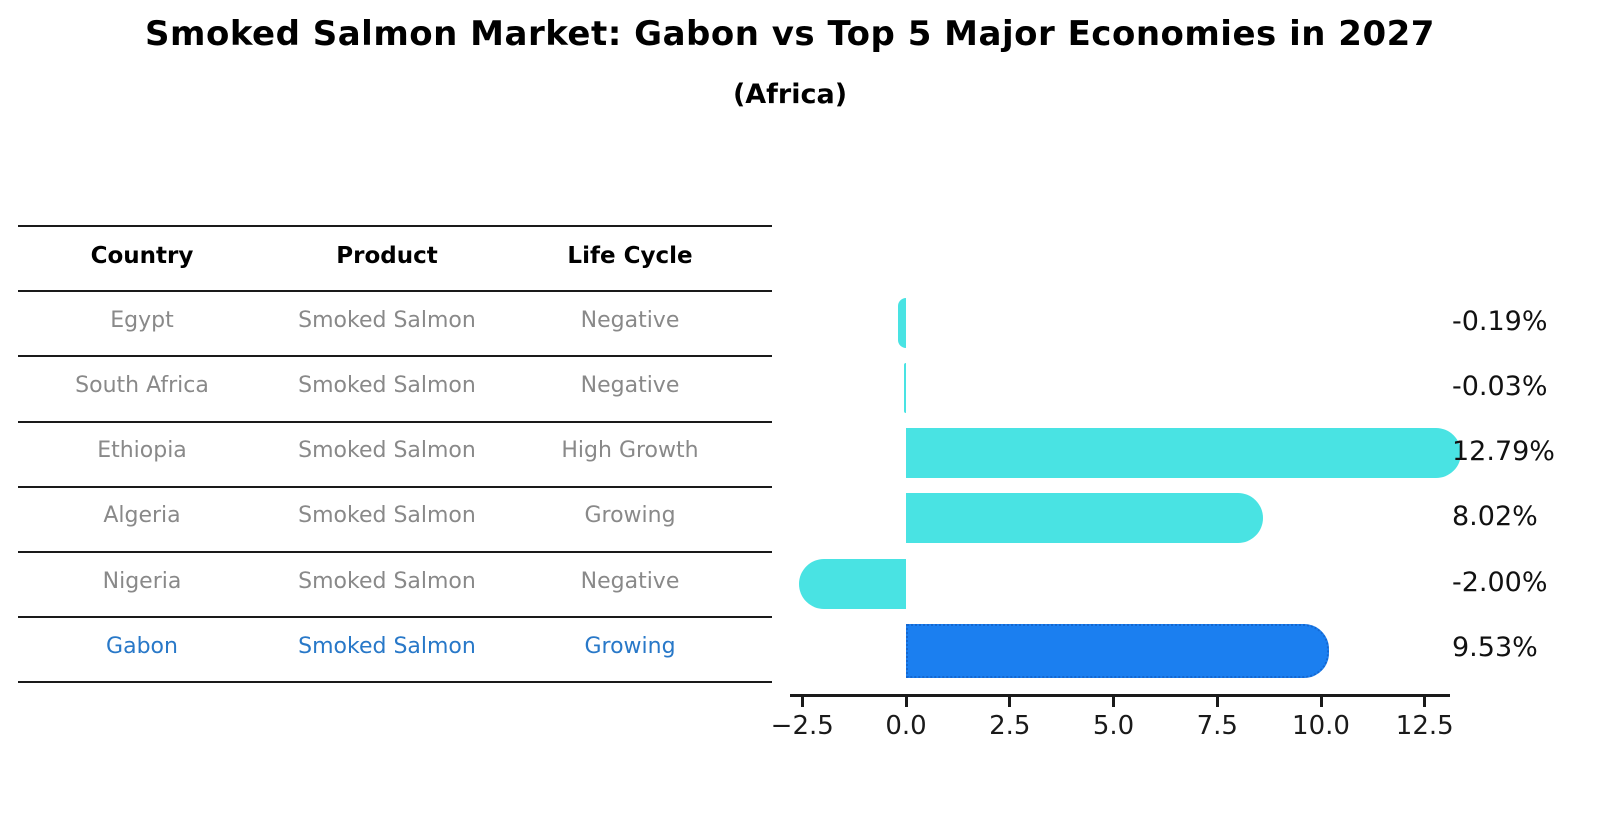 This screenshot has height=823, width=1604. I want to click on bar-egypt, so click(902, 322).